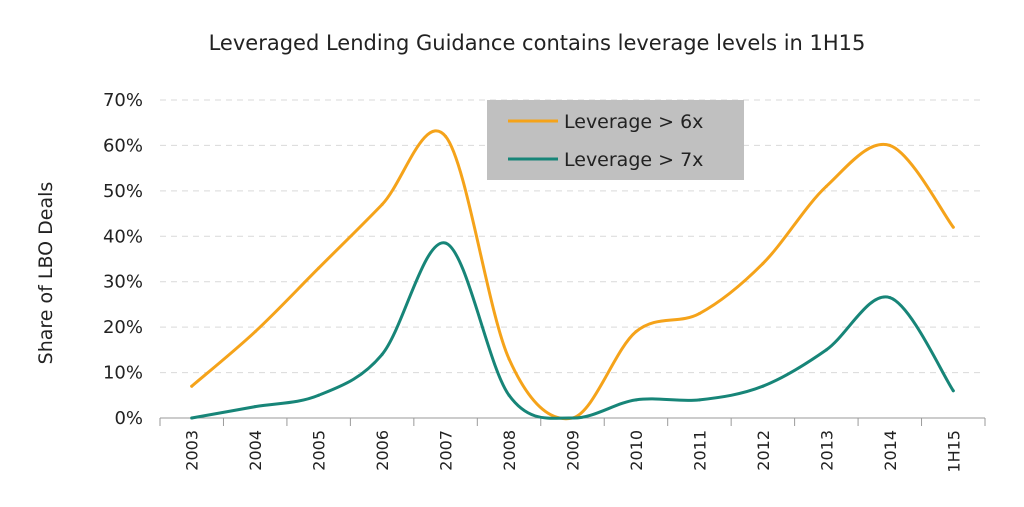 Image resolution: width=1024 pixels, height=507 pixels. What do you see at coordinates (123, 282) in the screenshot?
I see `y-tick-label: 30%` at bounding box center [123, 282].